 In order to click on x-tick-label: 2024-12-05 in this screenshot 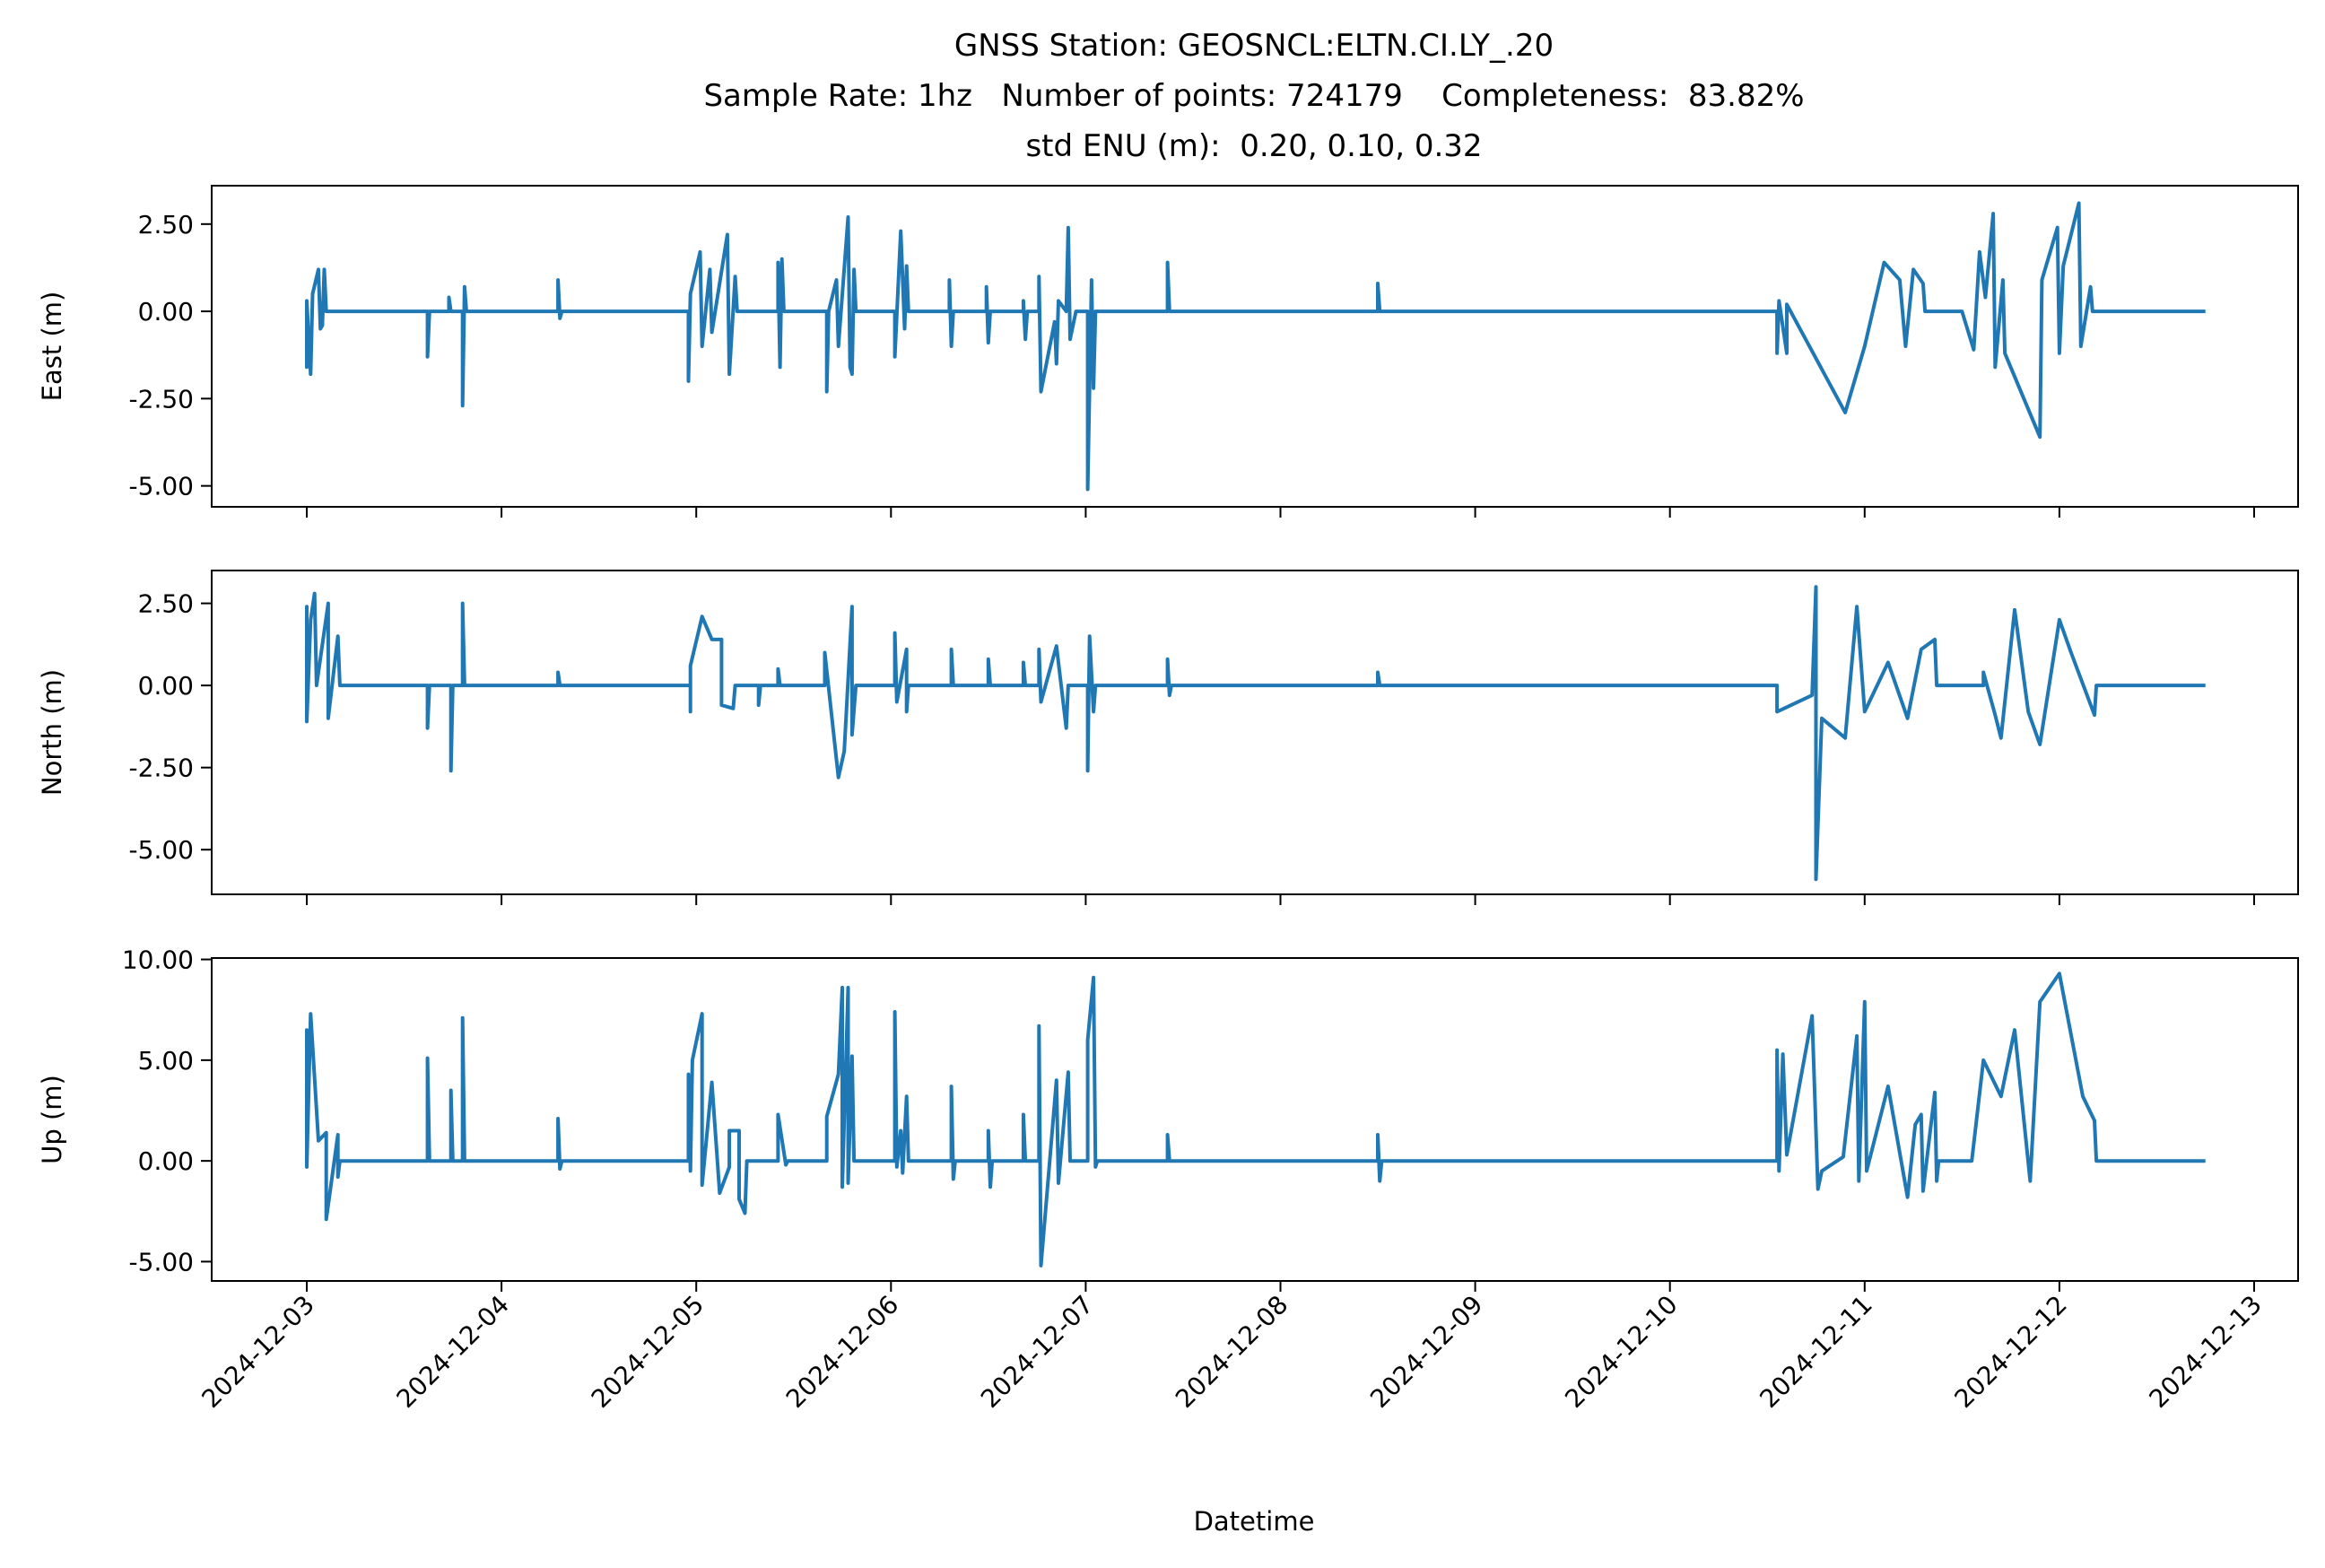, I will do `click(648, 1352)`.